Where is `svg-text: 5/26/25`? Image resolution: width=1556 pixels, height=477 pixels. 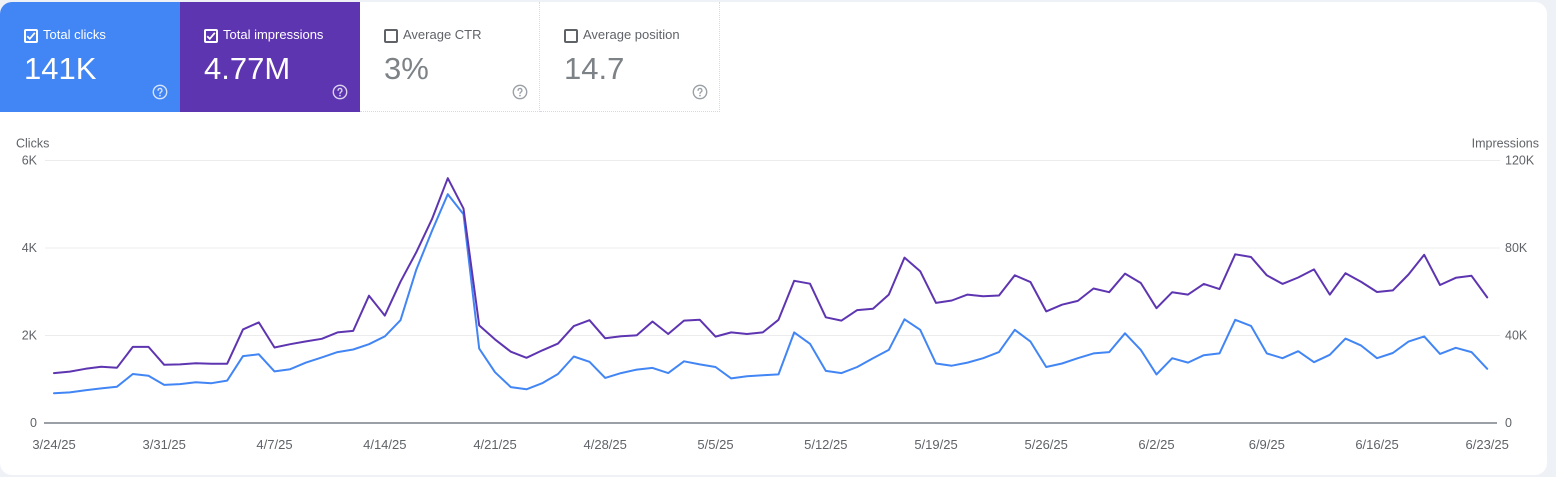
svg-text: 5/26/25 is located at coordinates (1046, 444).